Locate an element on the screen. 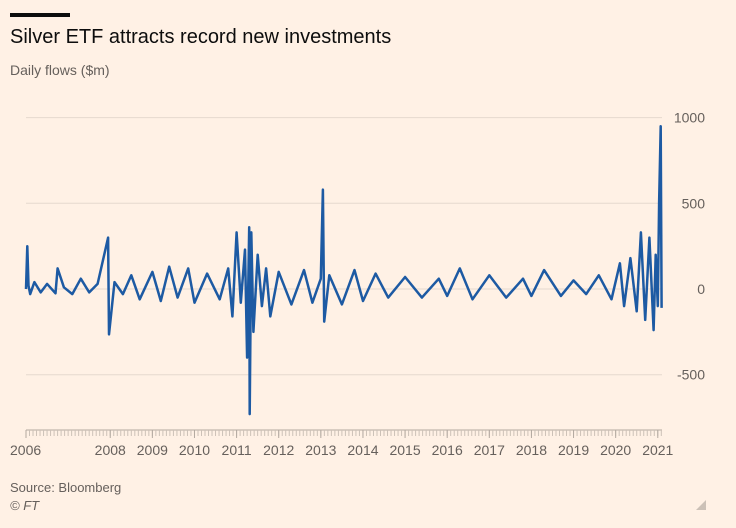 Image resolution: width=736 pixels, height=528 pixels. copyright-note: © FT is located at coordinates (25, 505).